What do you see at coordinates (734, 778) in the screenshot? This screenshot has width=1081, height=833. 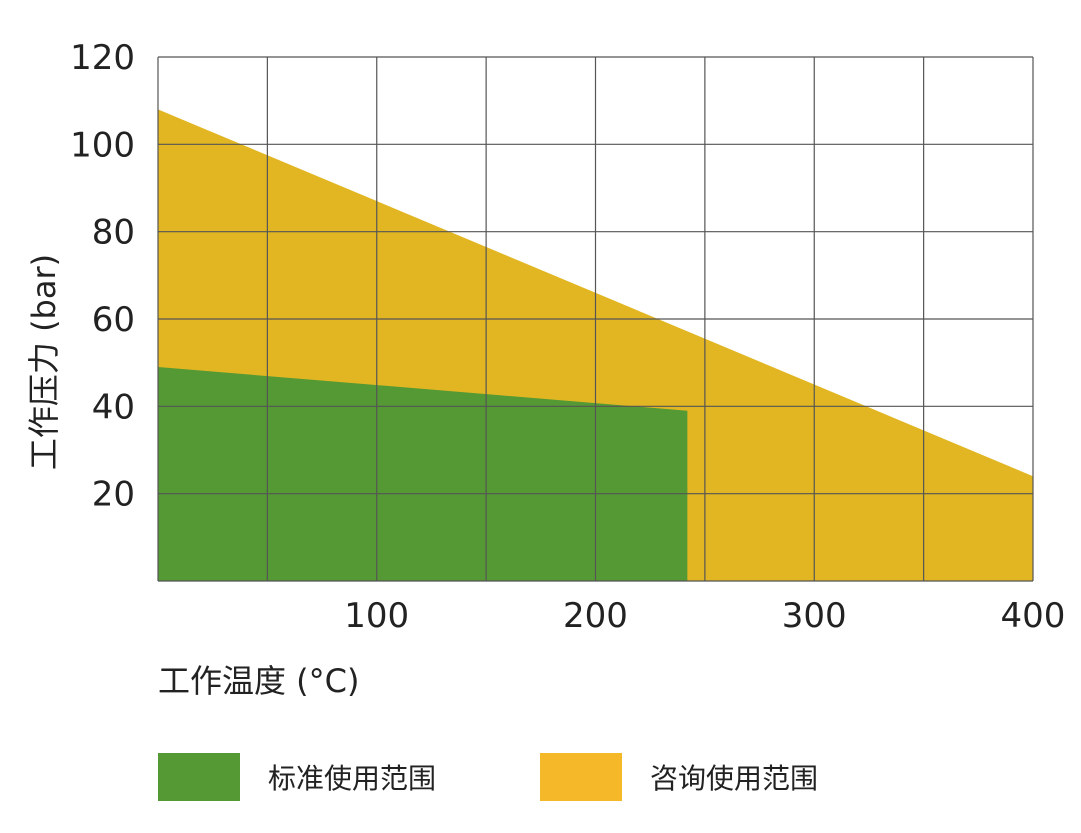 I see `legend-label-consult: 咨询使用范围` at bounding box center [734, 778].